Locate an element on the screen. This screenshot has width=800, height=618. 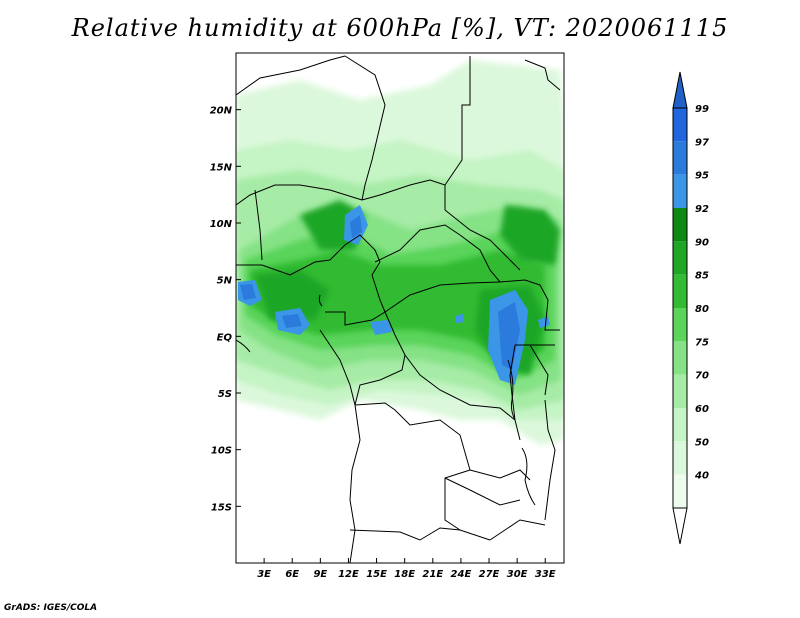
color-legend: 99 97 95 92 90 85 80 75 70 60 50 40 is located at coordinates (690, 308).